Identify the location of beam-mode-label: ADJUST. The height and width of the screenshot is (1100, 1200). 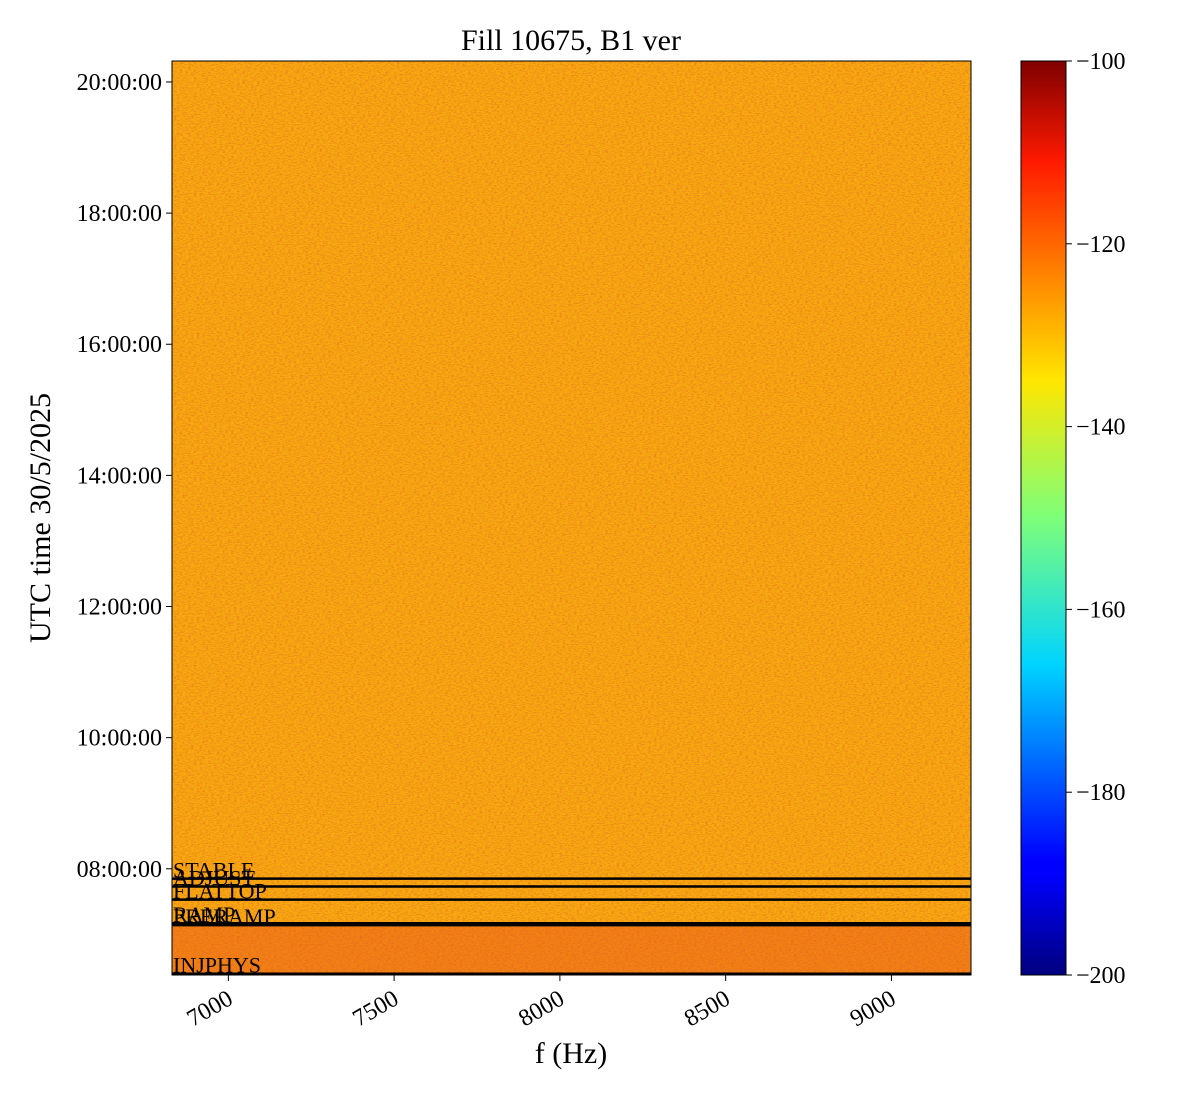
(214, 877).